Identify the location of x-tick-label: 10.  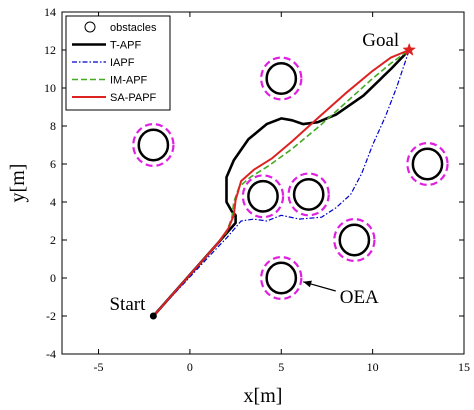
(373, 367).